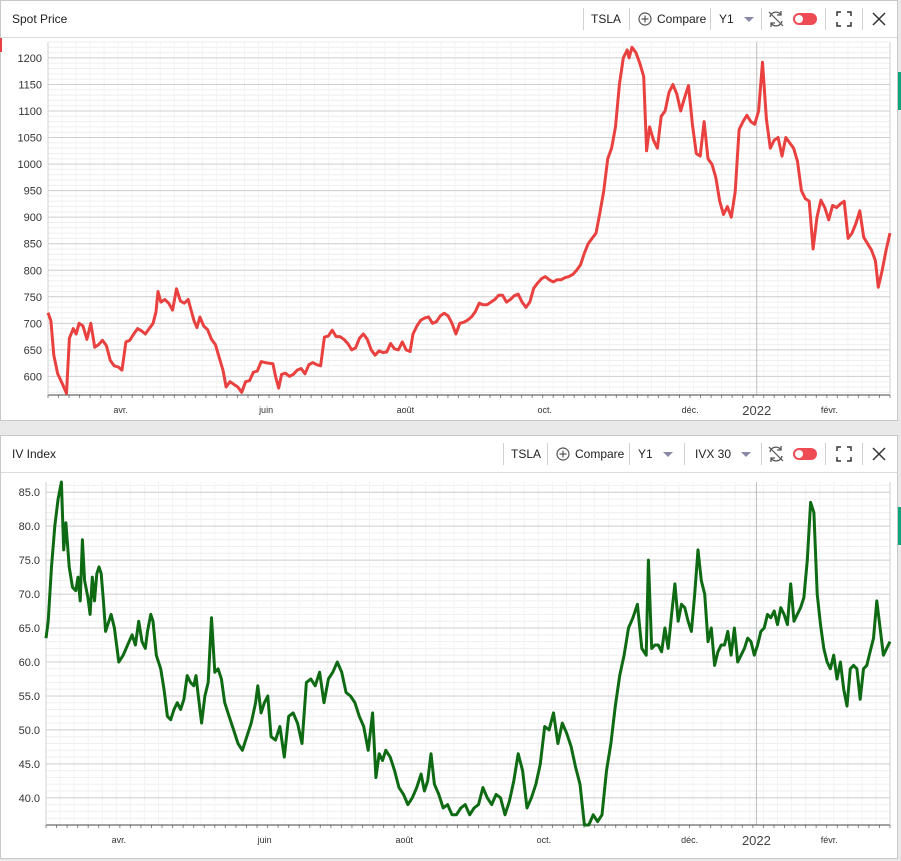 This screenshot has width=901, height=861. What do you see at coordinates (29, 731) in the screenshot?
I see `y-tick-label: 50.0` at bounding box center [29, 731].